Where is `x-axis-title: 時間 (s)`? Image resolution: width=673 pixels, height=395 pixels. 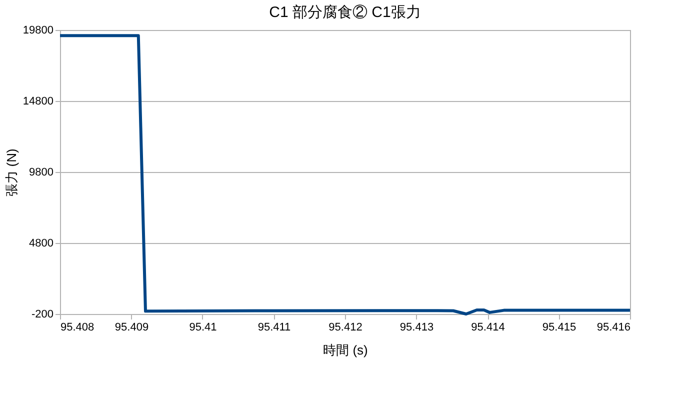 x-axis-title: 時間 (s) is located at coordinates (345, 350).